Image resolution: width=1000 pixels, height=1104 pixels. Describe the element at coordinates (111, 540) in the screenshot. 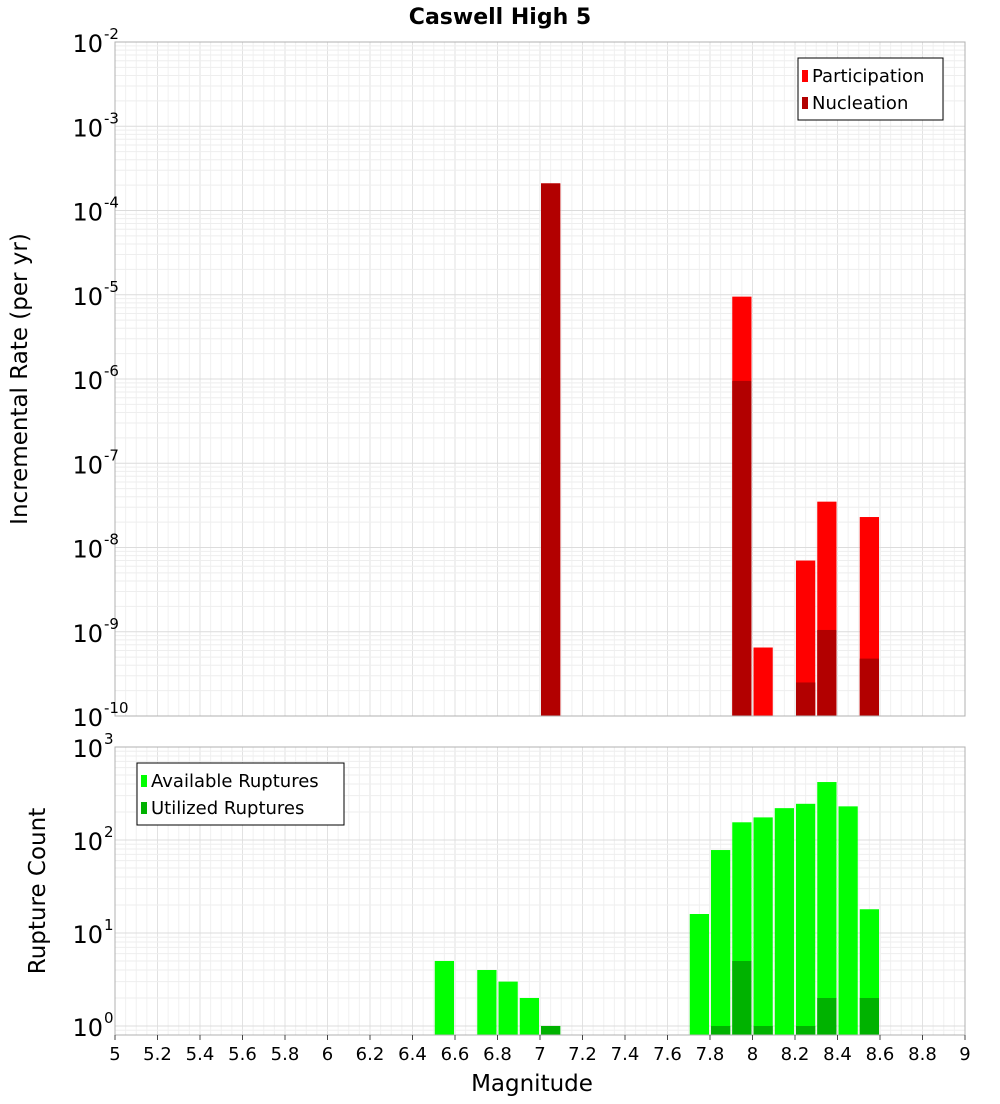

I see `y-tick-exponent: -8` at that location.